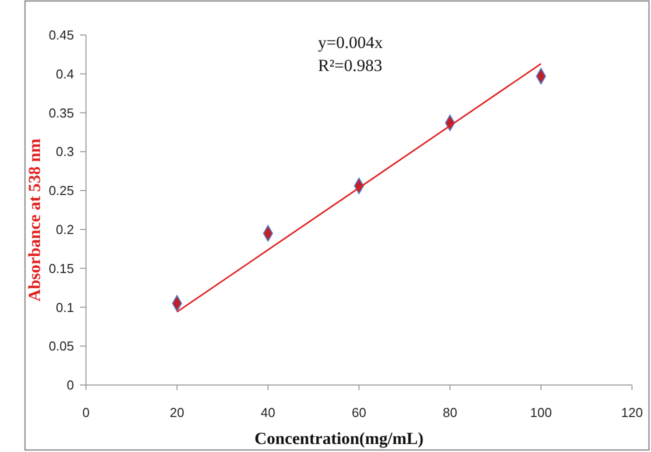  Describe the element at coordinates (70, 385) in the screenshot. I see `y-tick-label: 0` at that location.